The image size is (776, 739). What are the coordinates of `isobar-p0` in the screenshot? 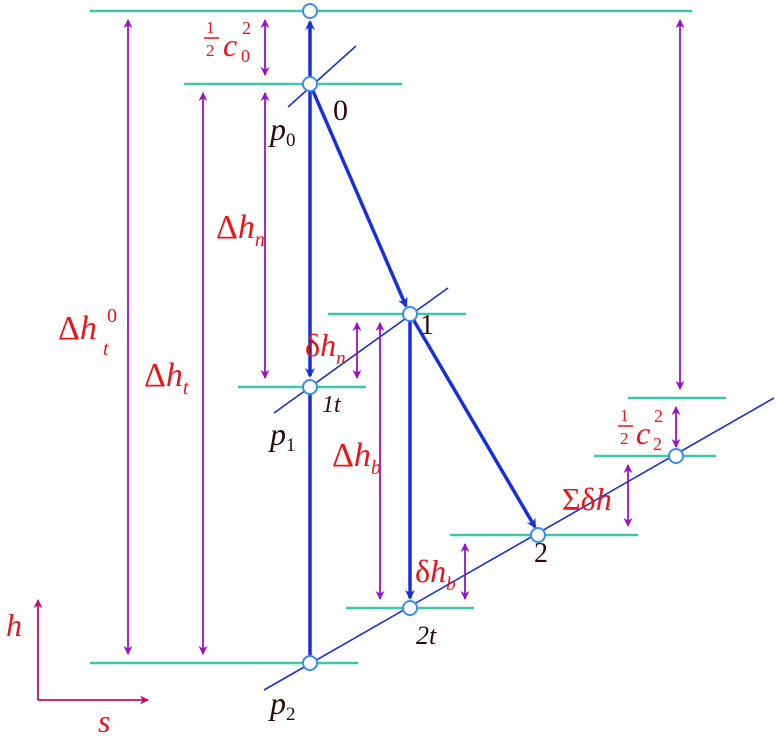 It's located at (322, 76).